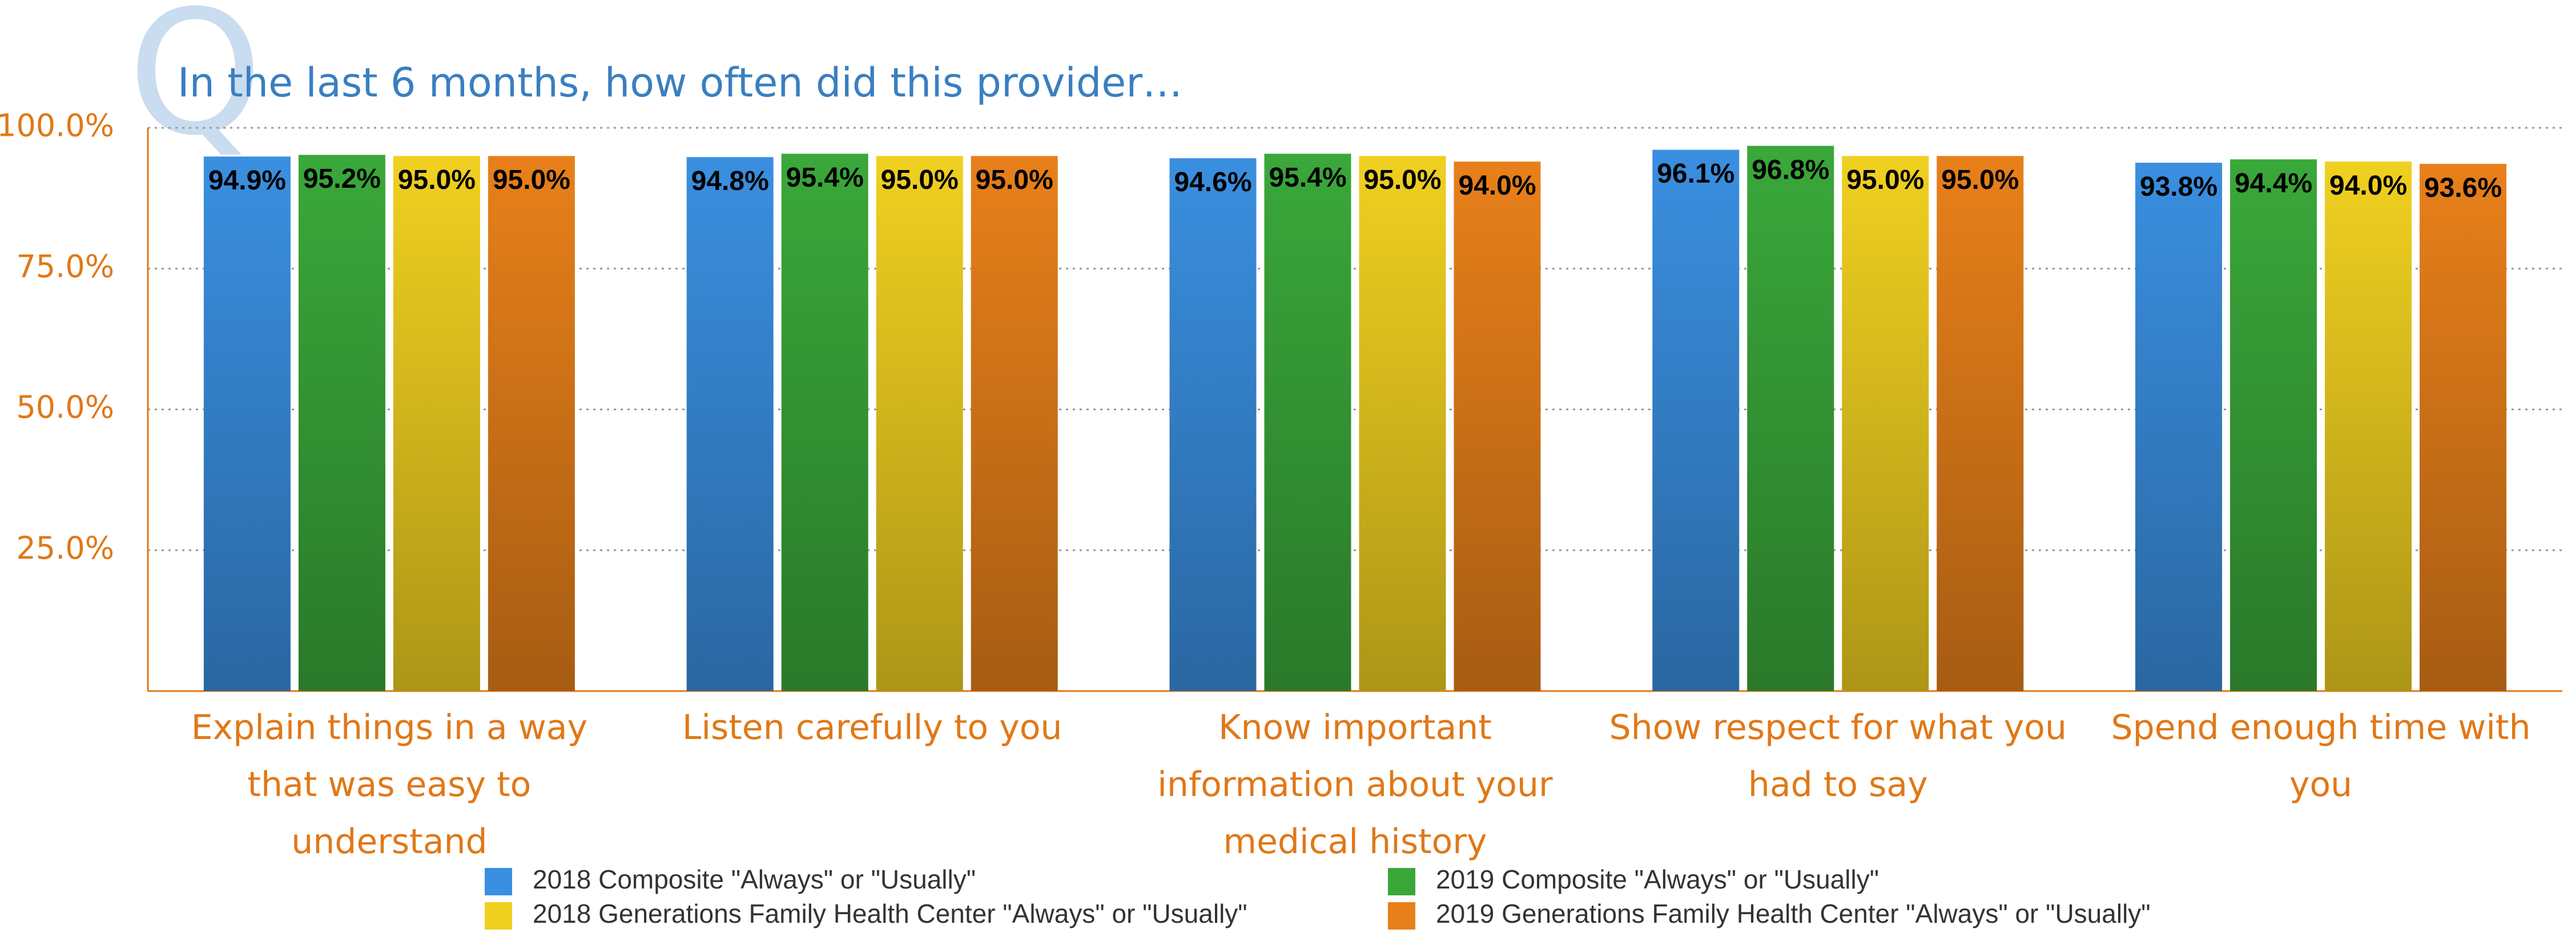  Describe the element at coordinates (195, 86) in the screenshot. I see `watermark: Q` at that location.